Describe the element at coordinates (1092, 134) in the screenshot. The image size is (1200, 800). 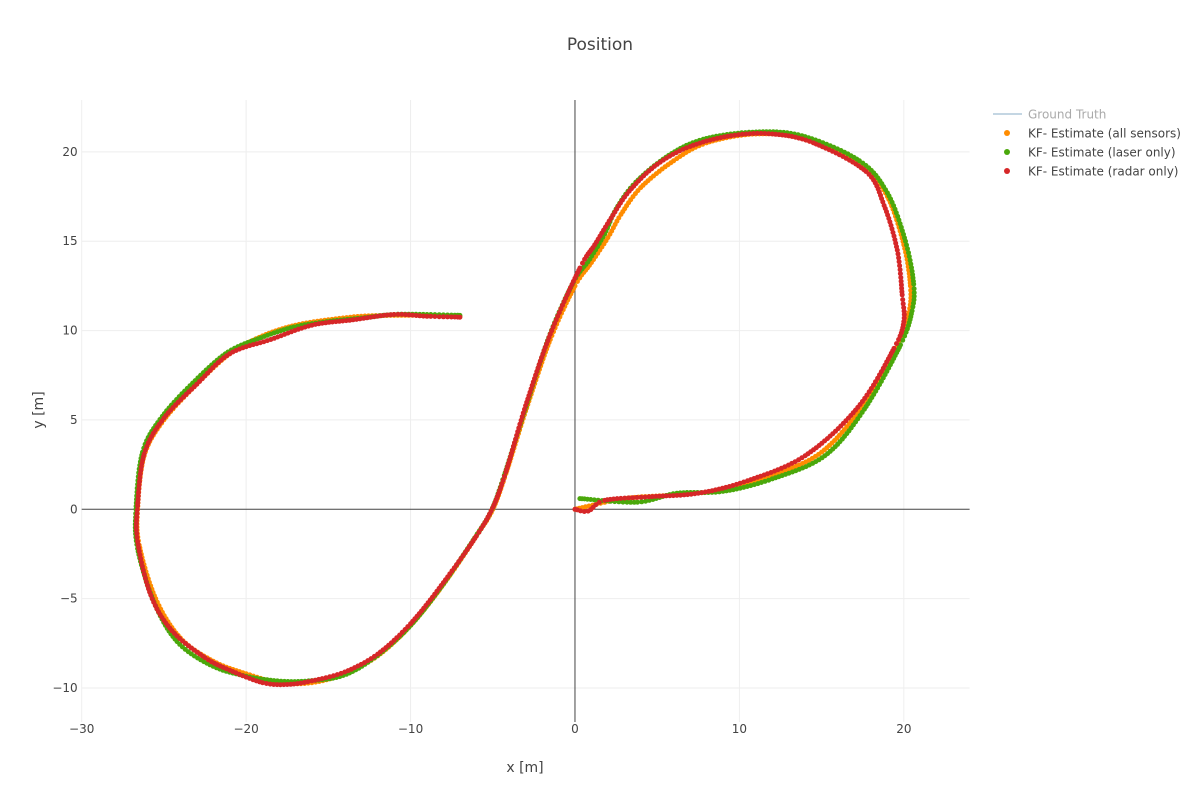
I see `legend-item-all-sensors: KF- Estimate (all sensors)` at that location.